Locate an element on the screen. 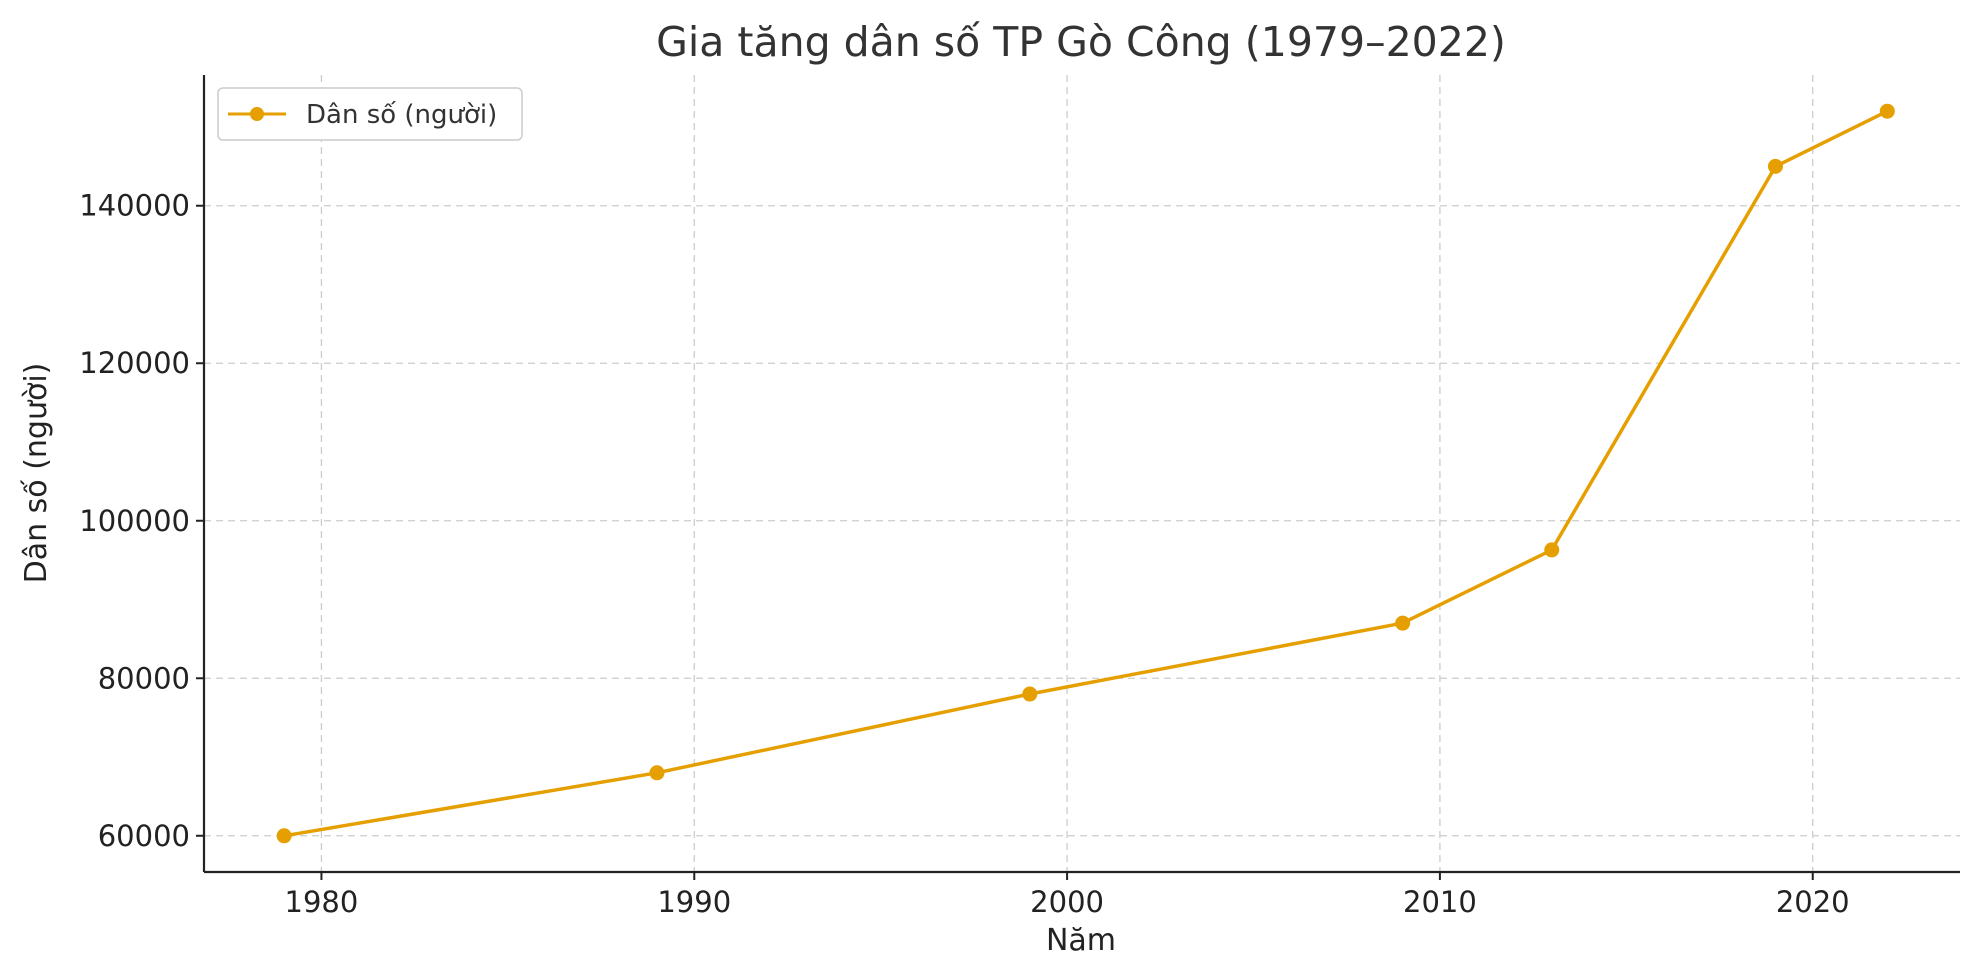 The height and width of the screenshot is (980, 1979). x-axis-ticks: 1980 1990 2000 2010 2020 is located at coordinates (1067, 895).